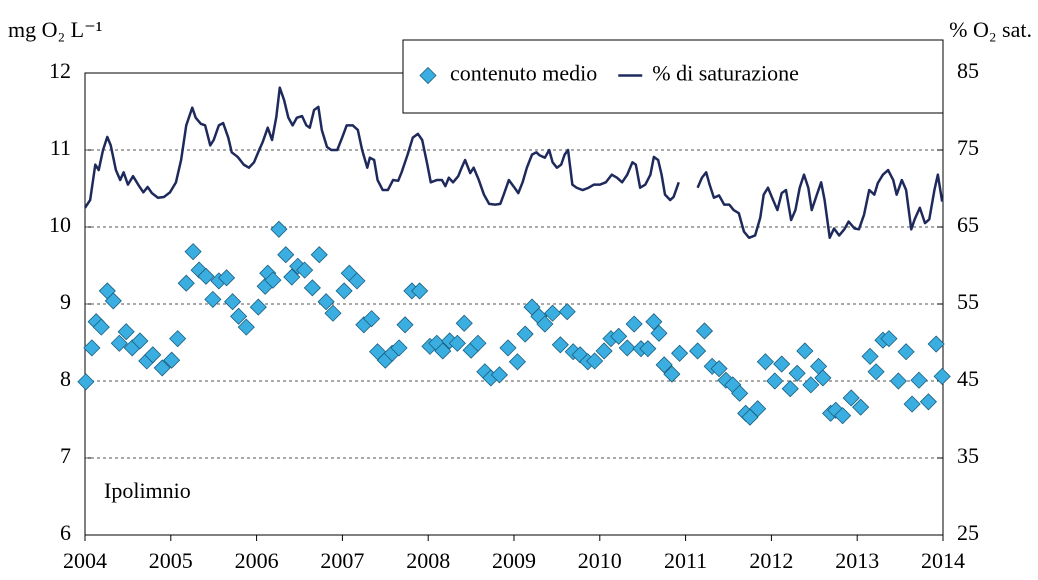  What do you see at coordinates (968, 455) in the screenshot?
I see `y2-tick-label: 35` at bounding box center [968, 455].